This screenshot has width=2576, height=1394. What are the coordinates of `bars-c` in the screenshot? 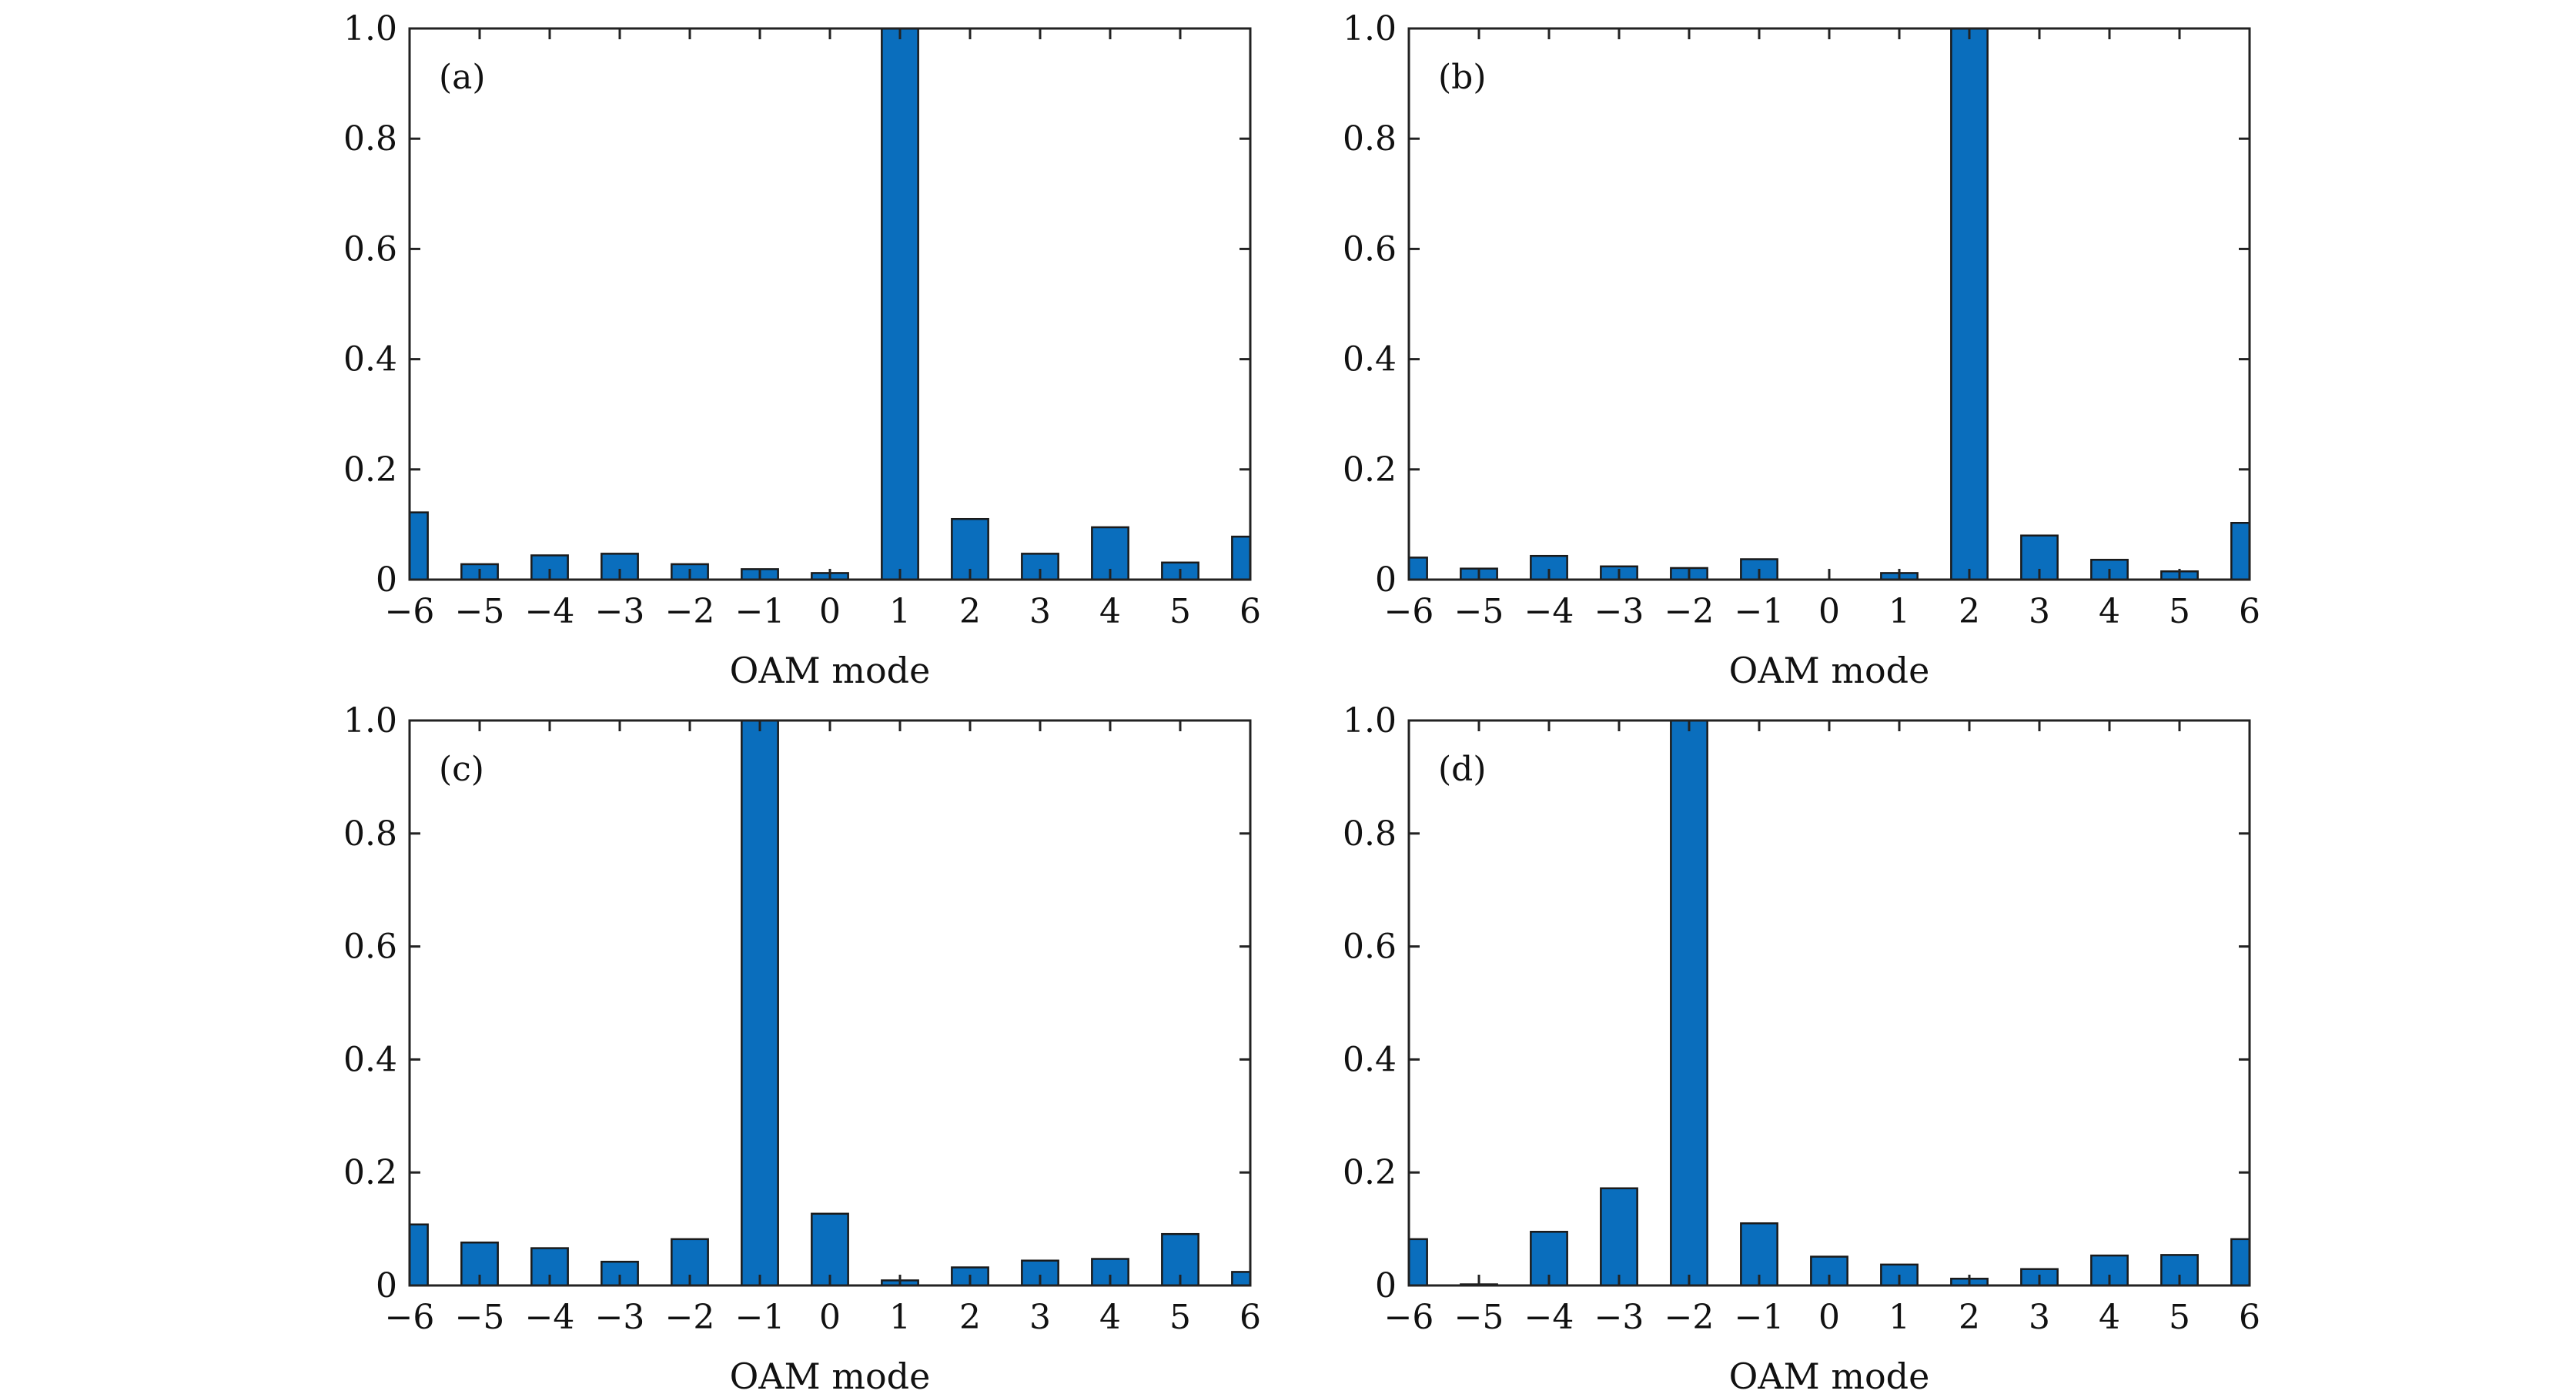 It's located at (830, 1002).